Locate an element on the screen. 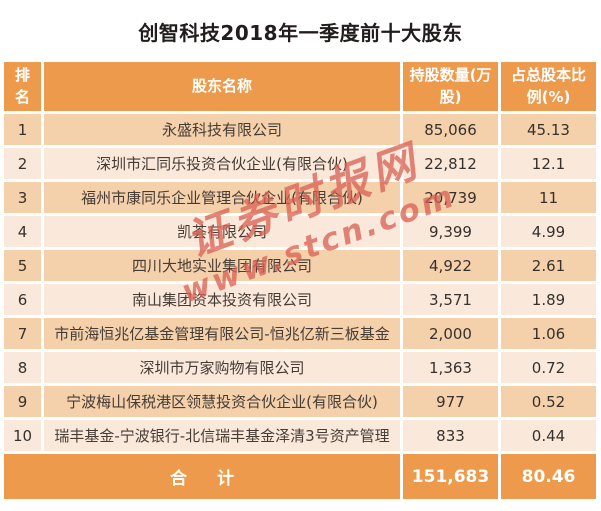 The height and width of the screenshot is (511, 601). rank-cell: 1 is located at coordinates (22, 129).